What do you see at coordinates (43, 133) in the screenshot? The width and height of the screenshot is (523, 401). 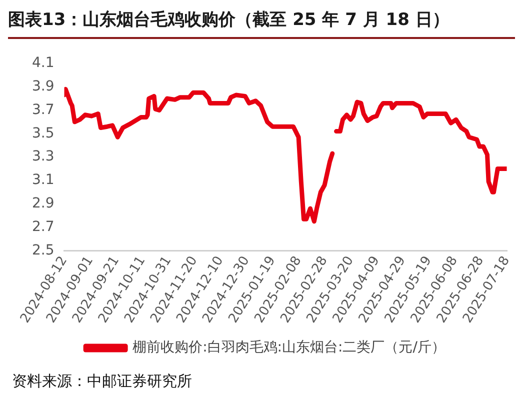 I see `y-tick-label: 3.5` at bounding box center [43, 133].